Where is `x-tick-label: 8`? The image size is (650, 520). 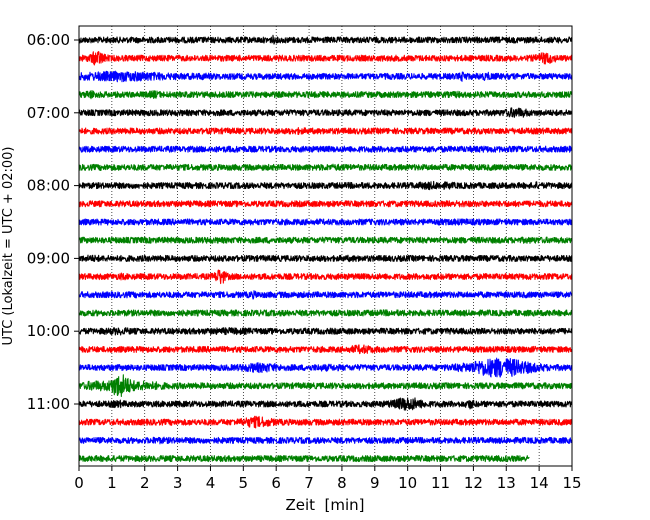 x-tick-label: 8 is located at coordinates (342, 483).